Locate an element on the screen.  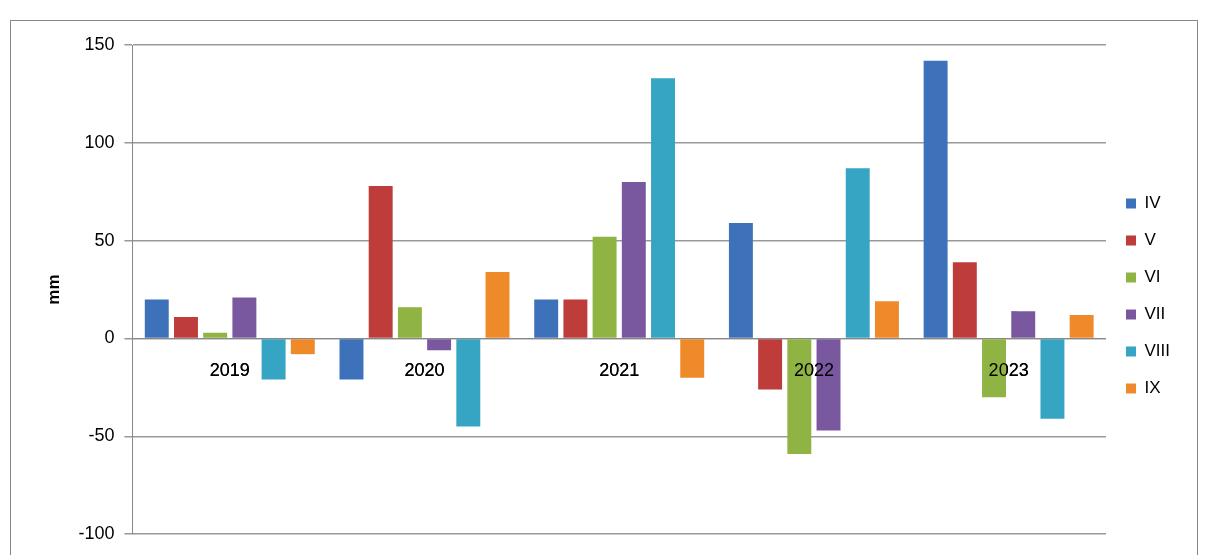
legend-label: VIII is located at coordinates (1157, 351).